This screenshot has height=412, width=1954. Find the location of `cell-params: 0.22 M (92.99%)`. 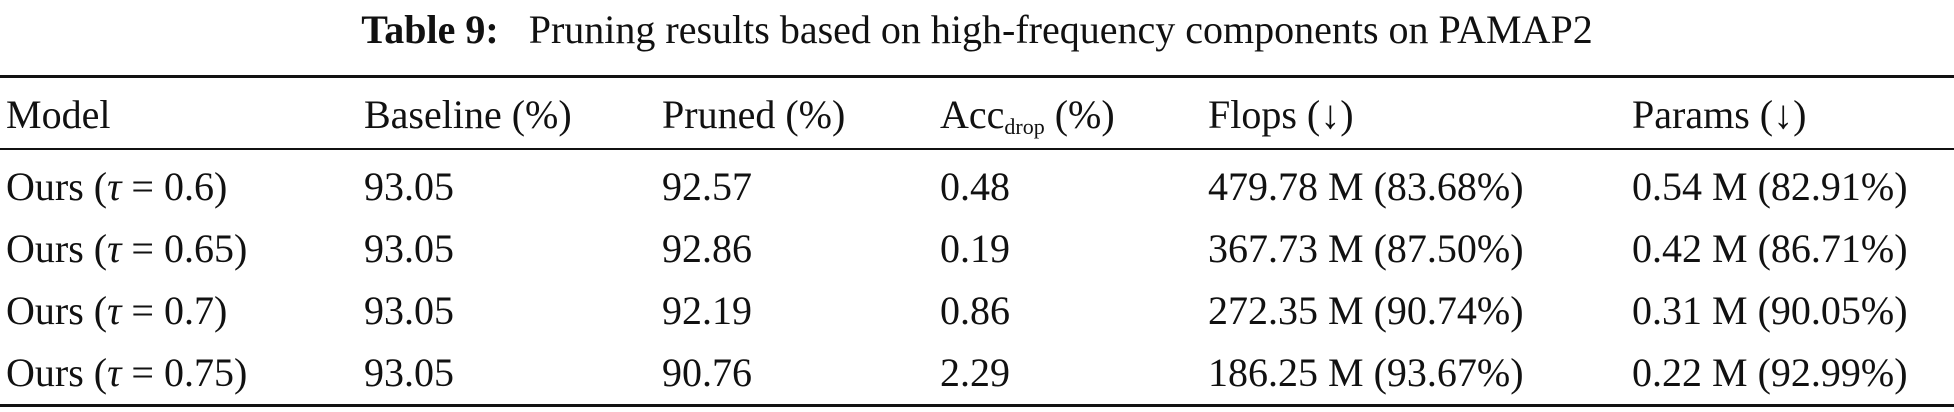

cell-params: 0.22 M (92.99%) is located at coordinates (1770, 372).